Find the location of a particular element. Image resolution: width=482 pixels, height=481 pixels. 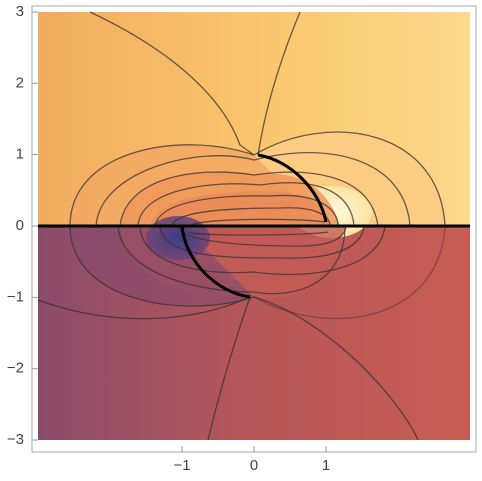

y-tick-label: 0 is located at coordinates (20, 225).